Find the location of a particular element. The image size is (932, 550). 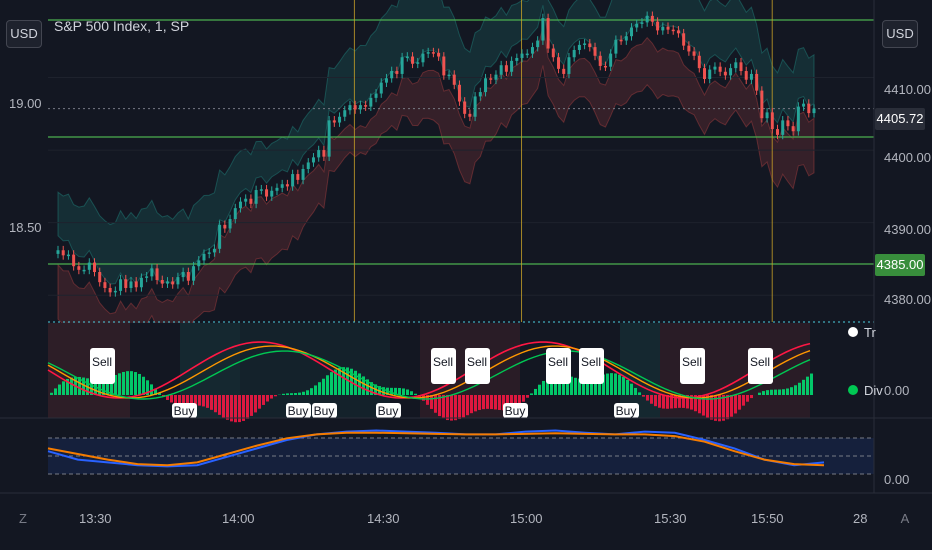

currency-button-right: USD is located at coordinates (900, 34).